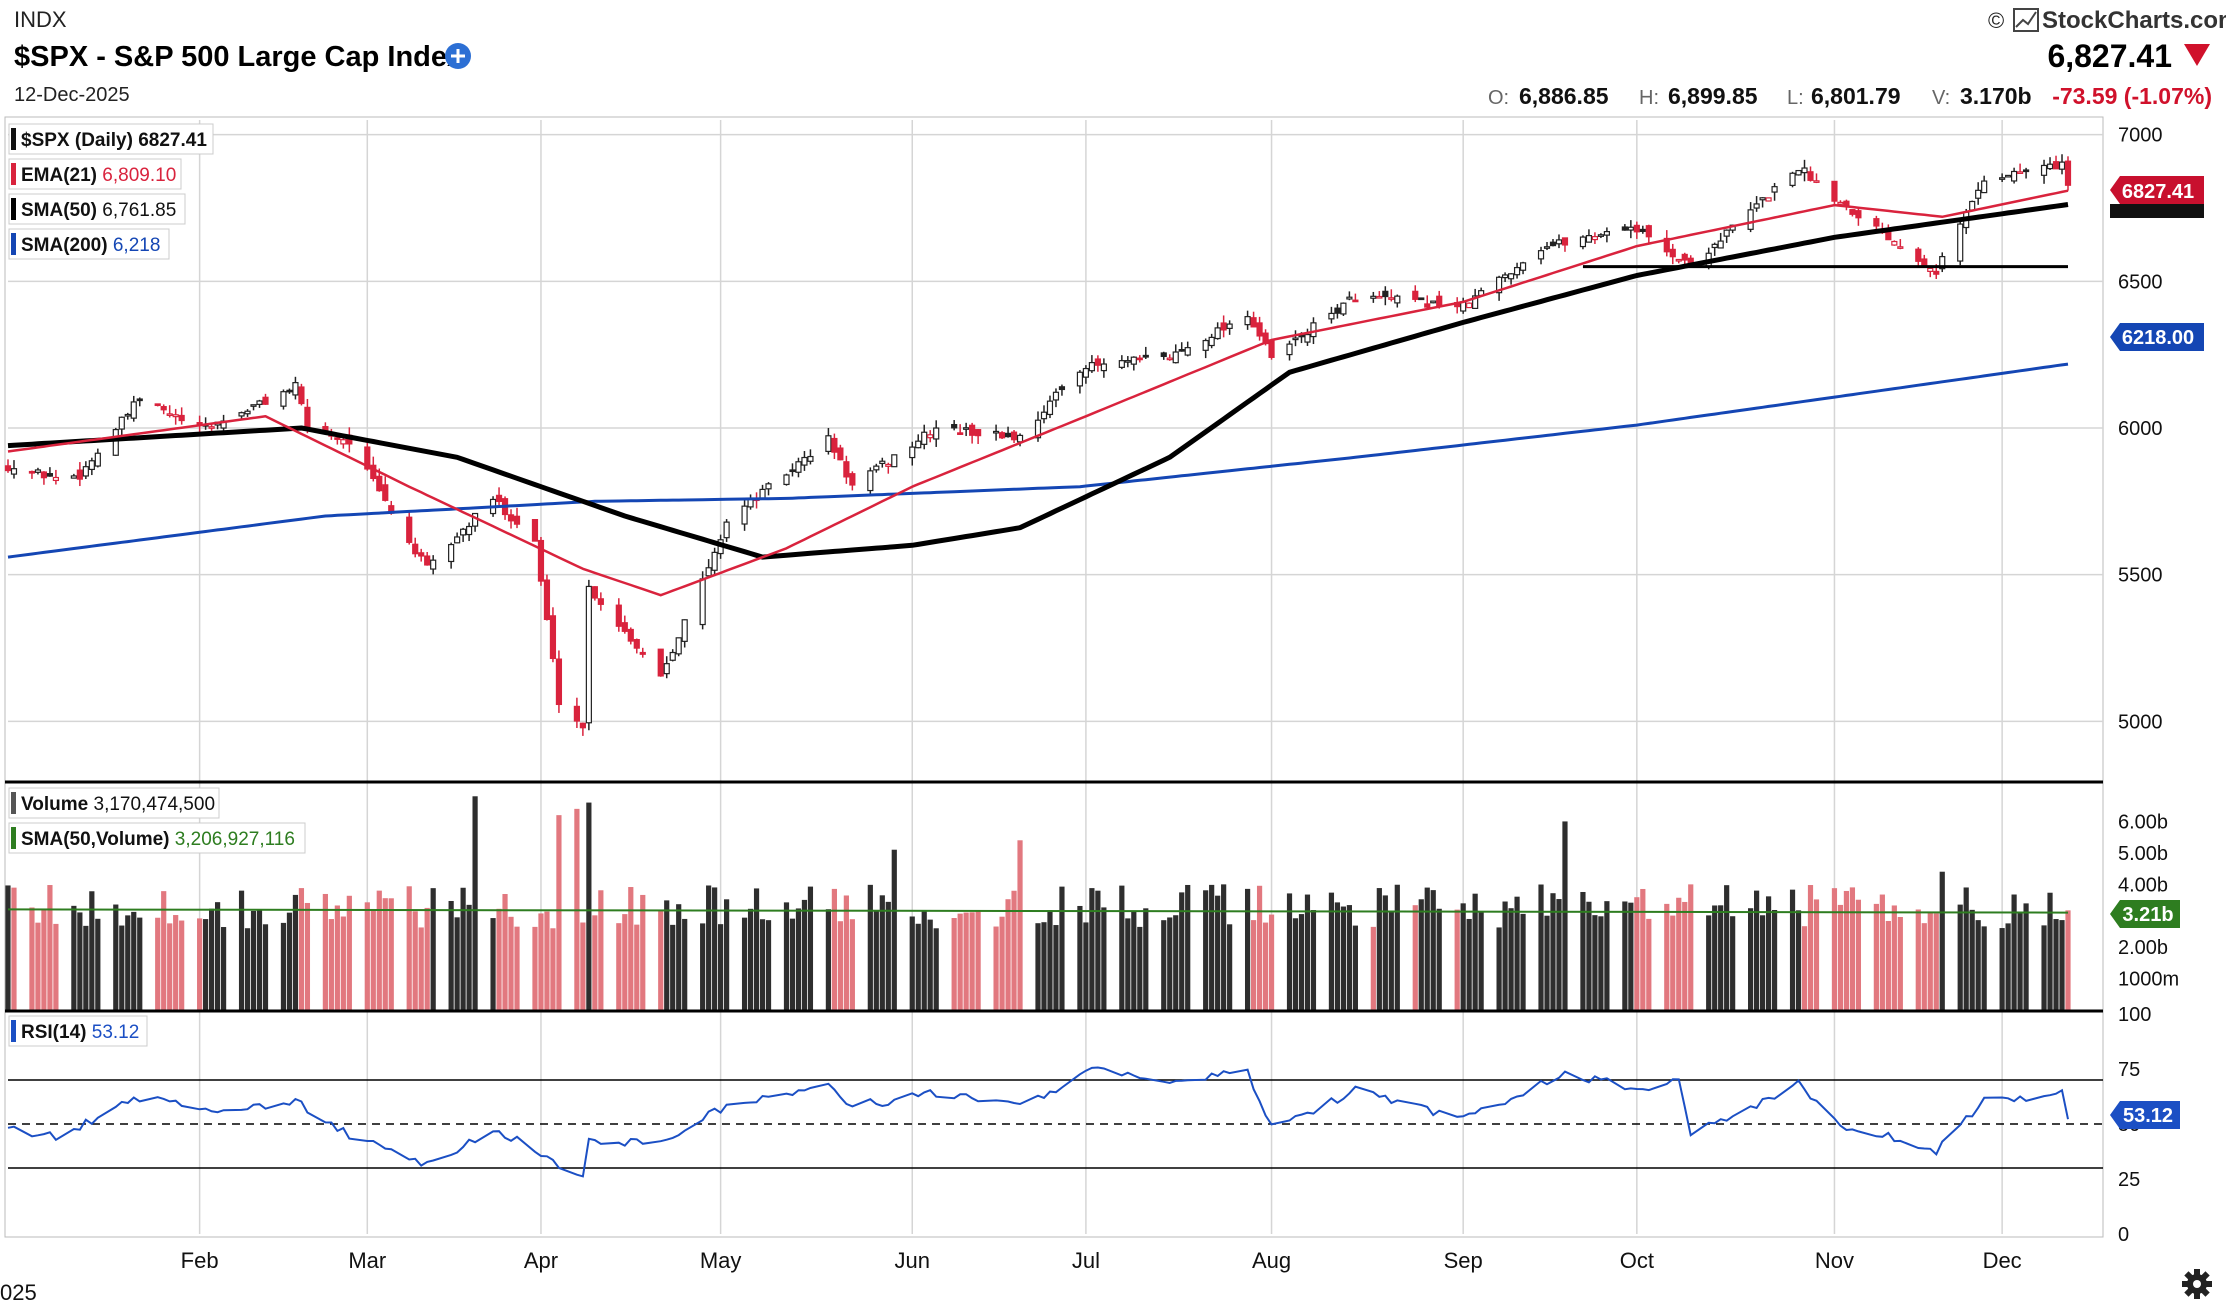 The width and height of the screenshot is (2226, 1312). What do you see at coordinates (2134, 20) in the screenshot?
I see `brand-name: StockCharts.com` at bounding box center [2134, 20].